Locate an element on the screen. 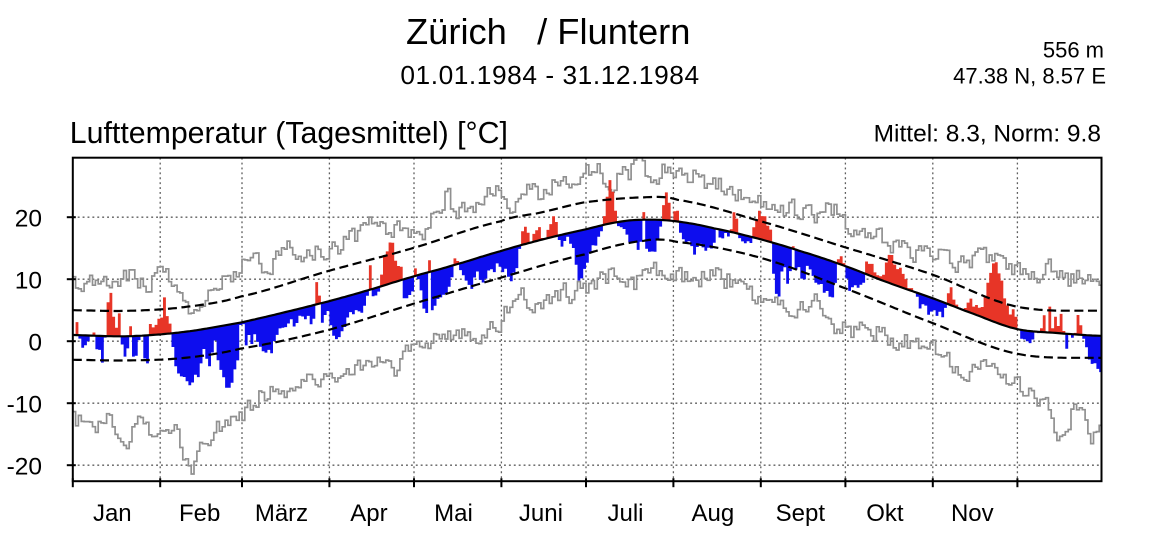 The width and height of the screenshot is (1152, 547). svg-text: Jan is located at coordinates (112, 513).